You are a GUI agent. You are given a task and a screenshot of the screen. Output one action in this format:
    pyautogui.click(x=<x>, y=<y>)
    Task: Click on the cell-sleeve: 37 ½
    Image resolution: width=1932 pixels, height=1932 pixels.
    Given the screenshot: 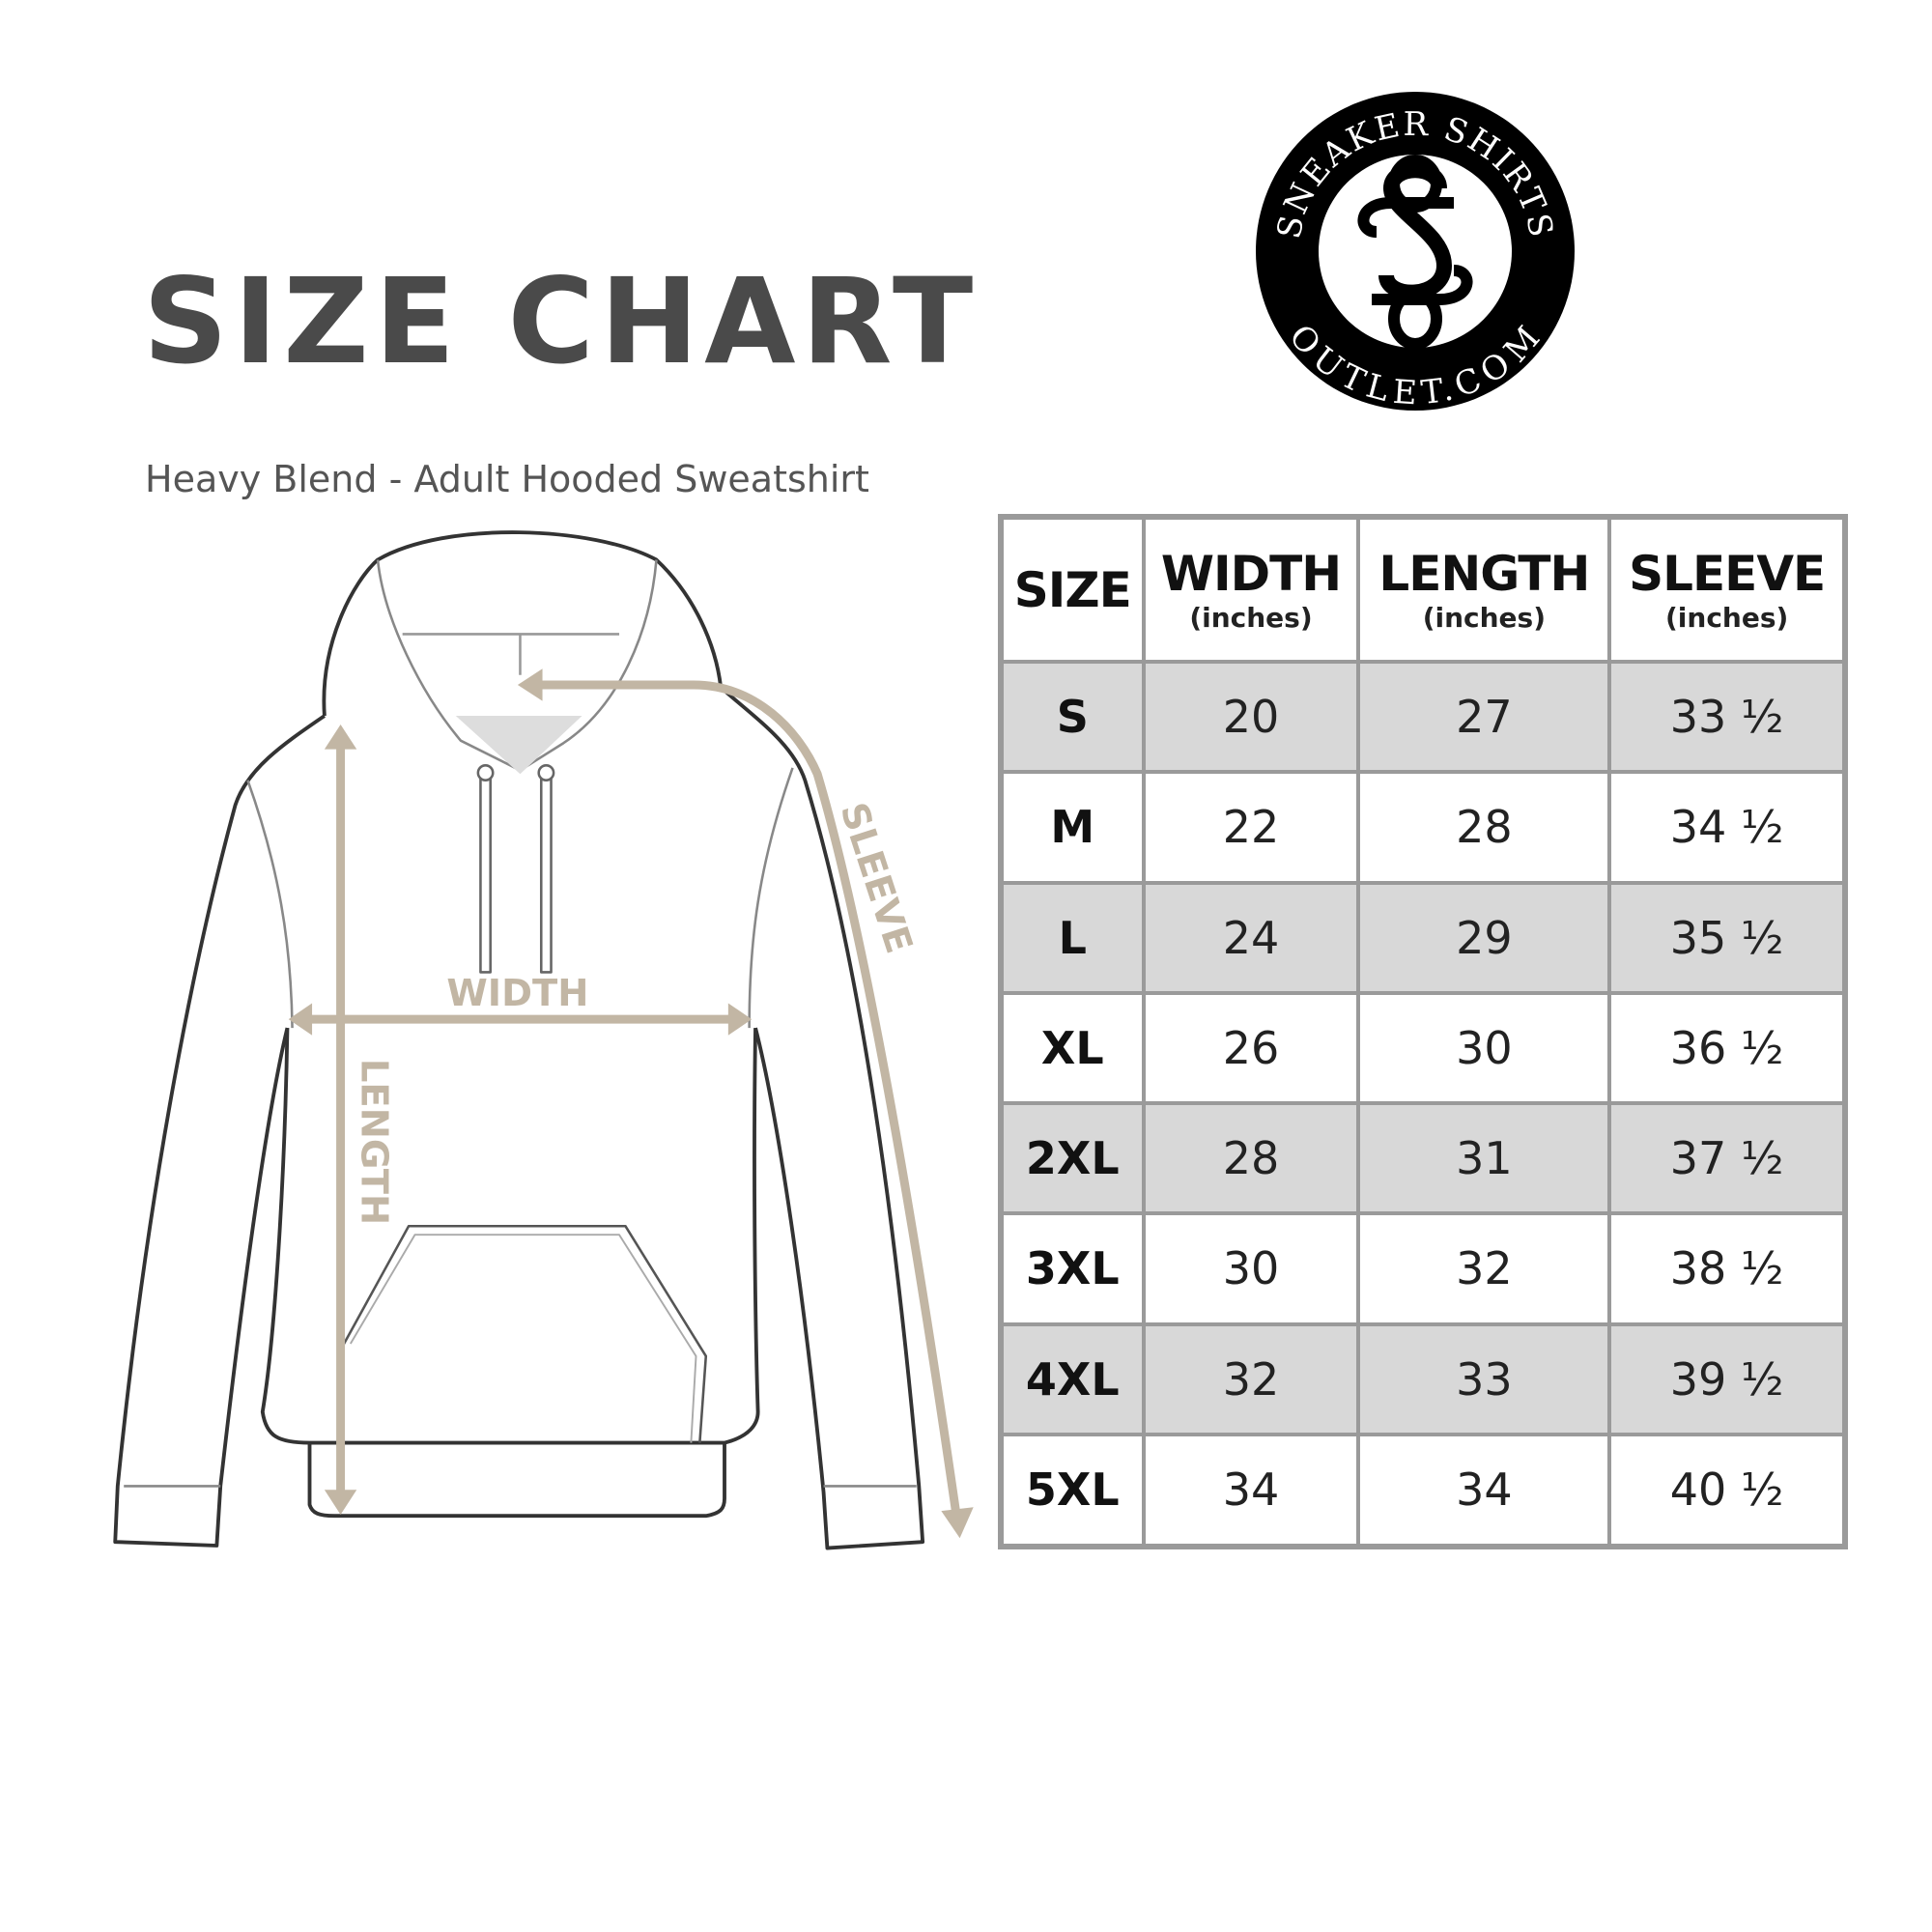 What is the action you would take?
    pyautogui.click(x=1727, y=1158)
    